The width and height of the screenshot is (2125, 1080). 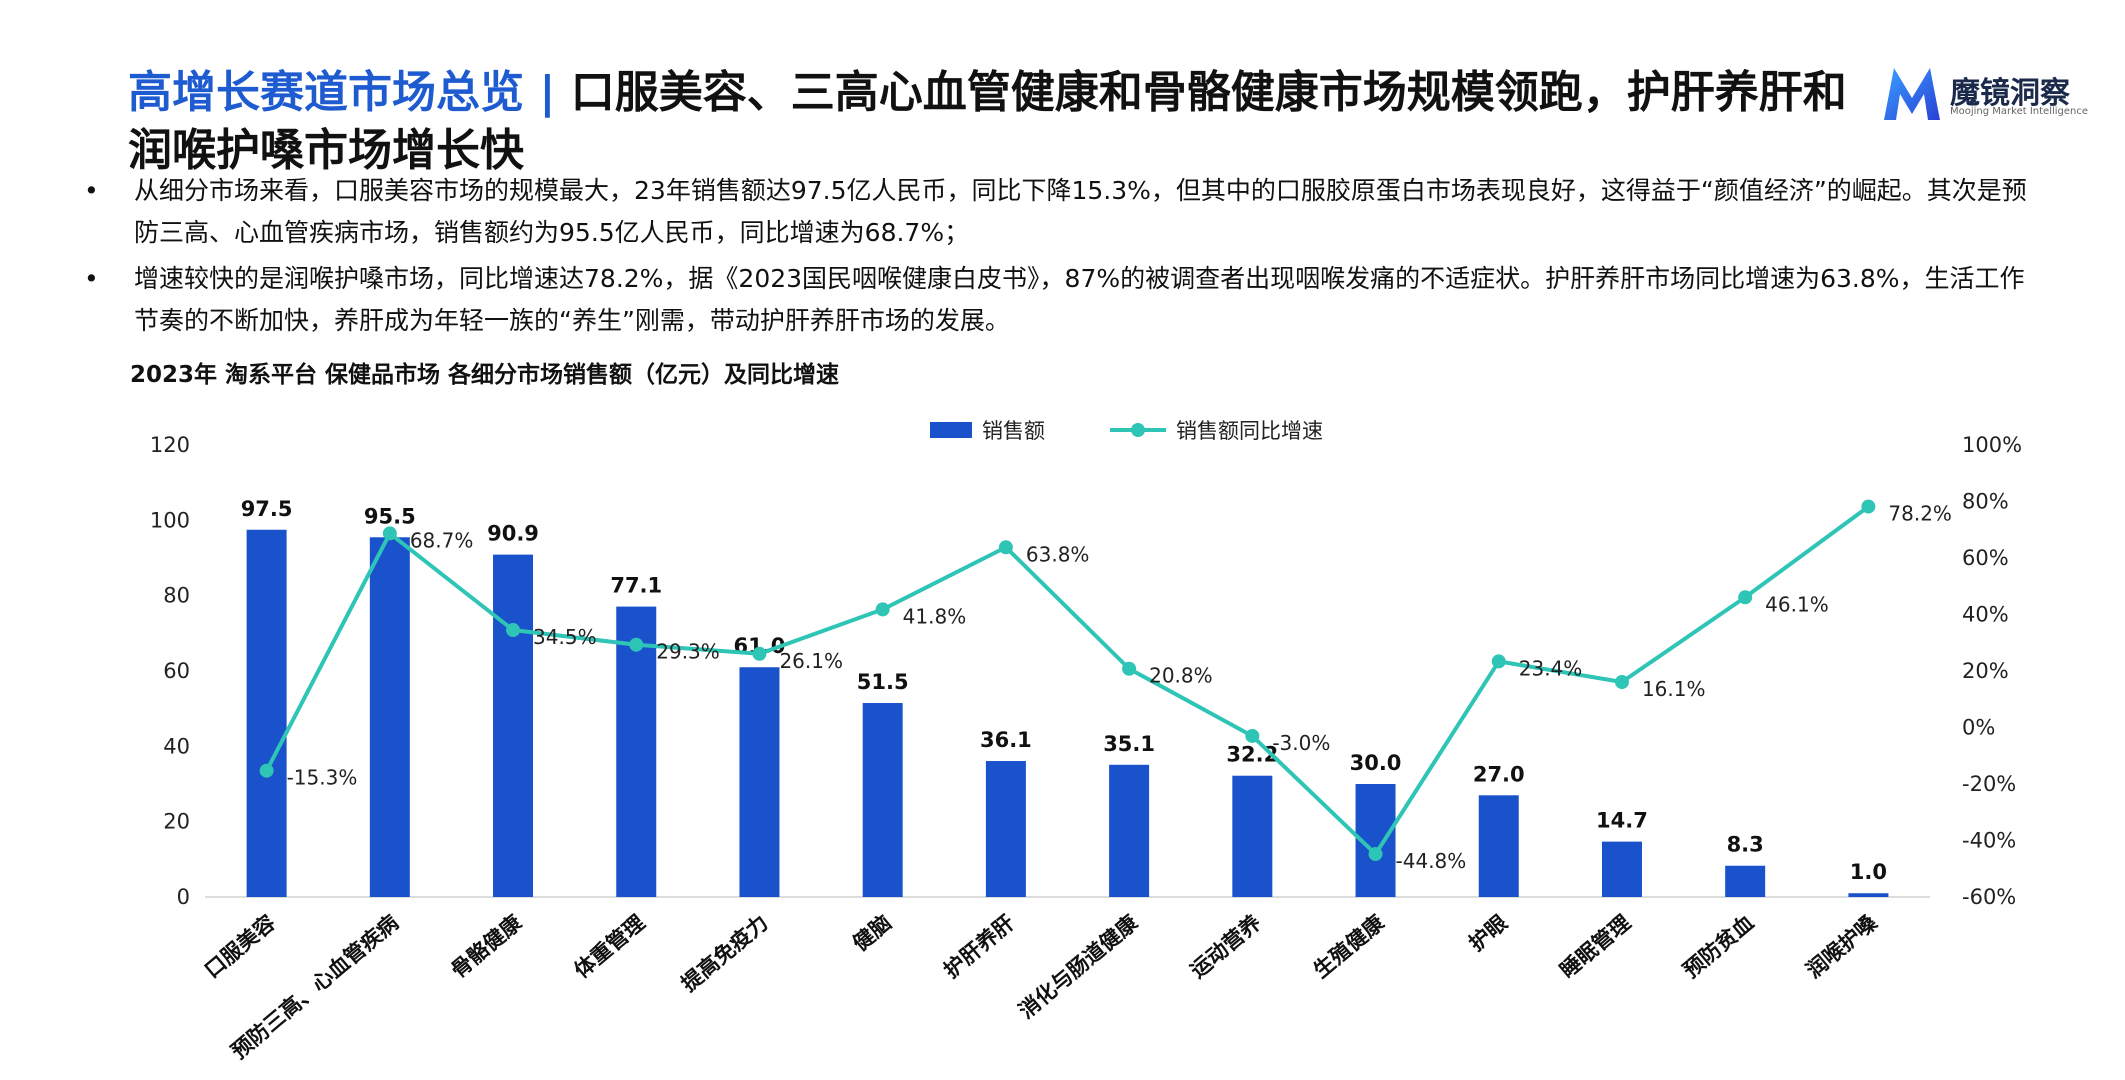 What do you see at coordinates (2019, 111) in the screenshot?
I see `logo-subtitle: Moojing Market Intelligence` at bounding box center [2019, 111].